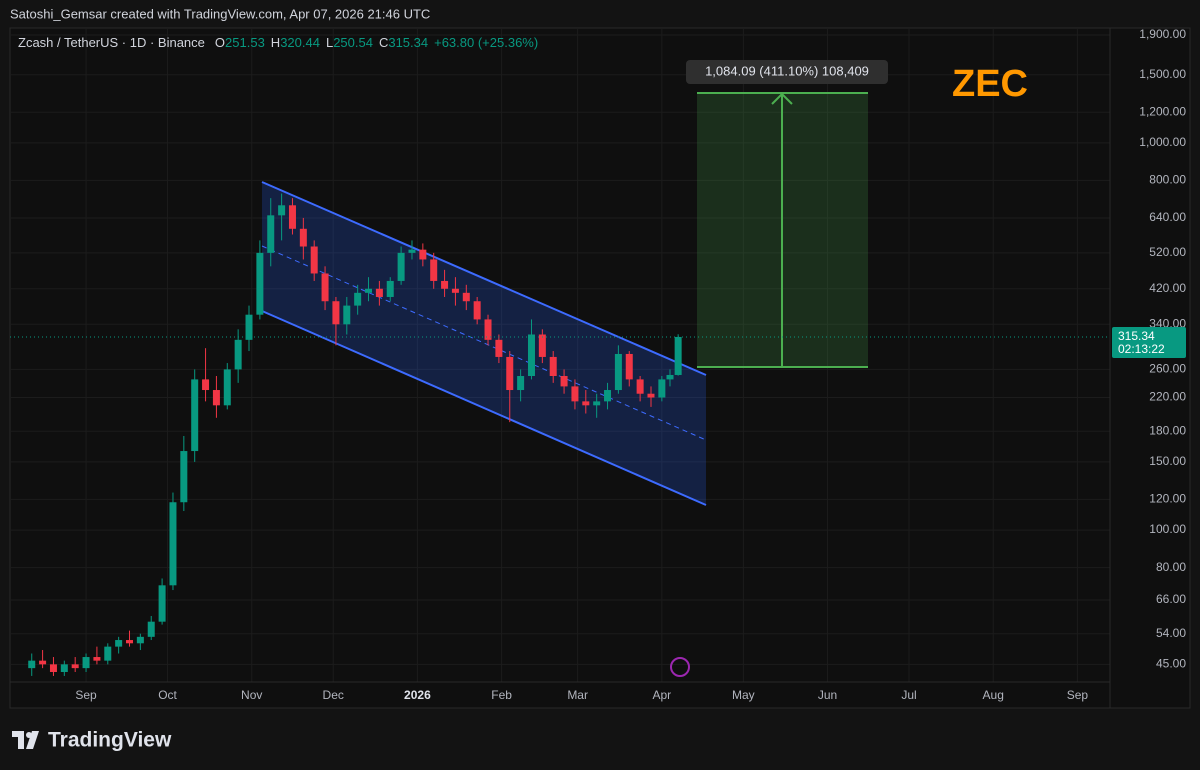  I want to click on x-tick-label: 2026, so click(417, 695).